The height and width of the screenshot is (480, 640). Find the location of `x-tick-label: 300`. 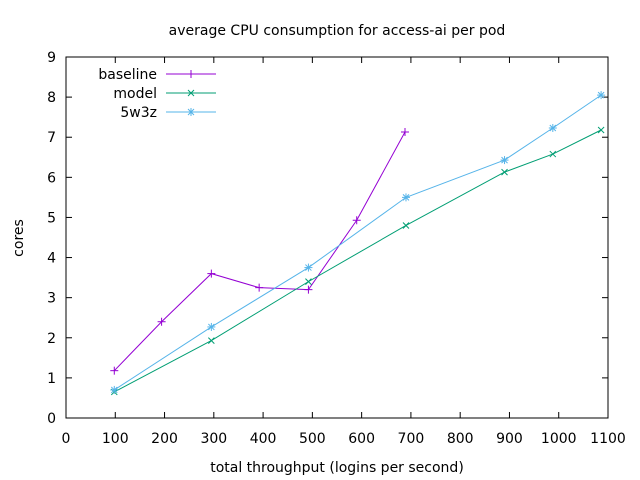

x-tick-label: 300 is located at coordinates (213, 439).